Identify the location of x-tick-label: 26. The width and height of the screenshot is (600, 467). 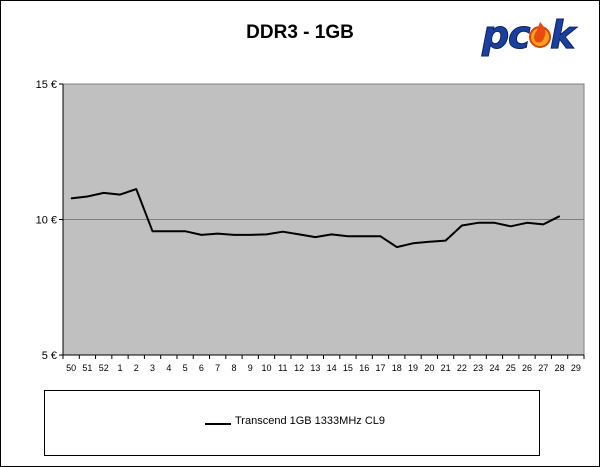
(527, 368).